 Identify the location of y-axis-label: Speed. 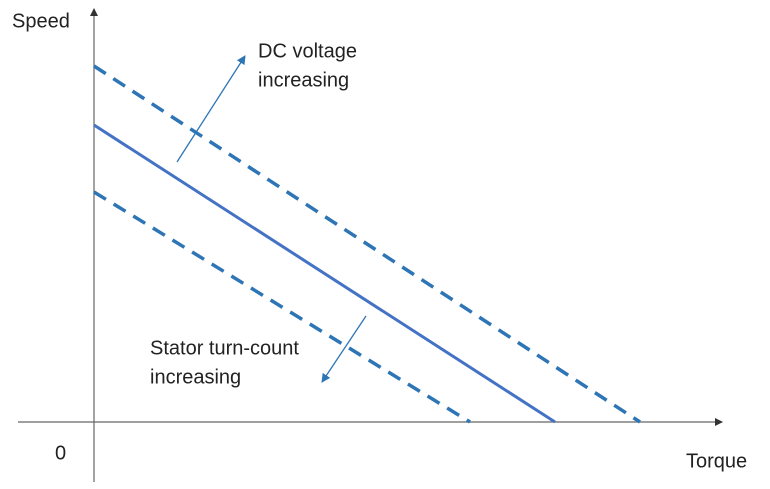
(41, 21).